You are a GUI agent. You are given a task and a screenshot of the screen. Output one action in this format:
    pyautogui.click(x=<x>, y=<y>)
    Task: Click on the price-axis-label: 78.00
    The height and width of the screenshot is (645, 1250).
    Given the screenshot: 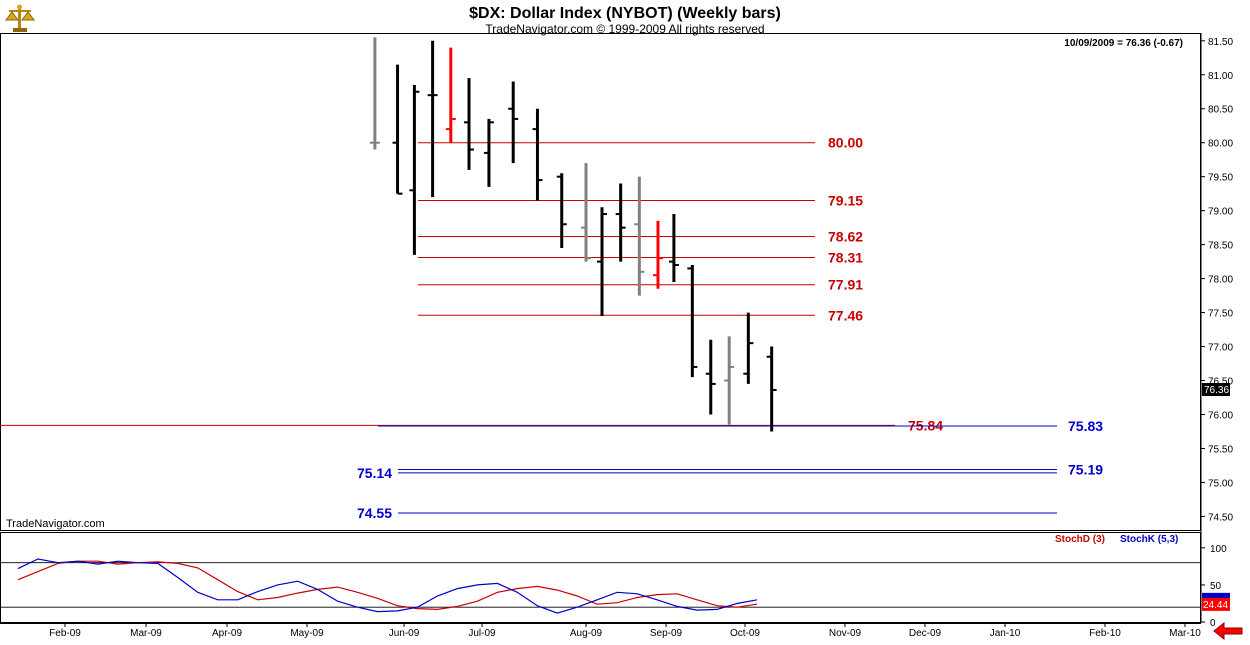 What is the action you would take?
    pyautogui.click(x=1220, y=280)
    